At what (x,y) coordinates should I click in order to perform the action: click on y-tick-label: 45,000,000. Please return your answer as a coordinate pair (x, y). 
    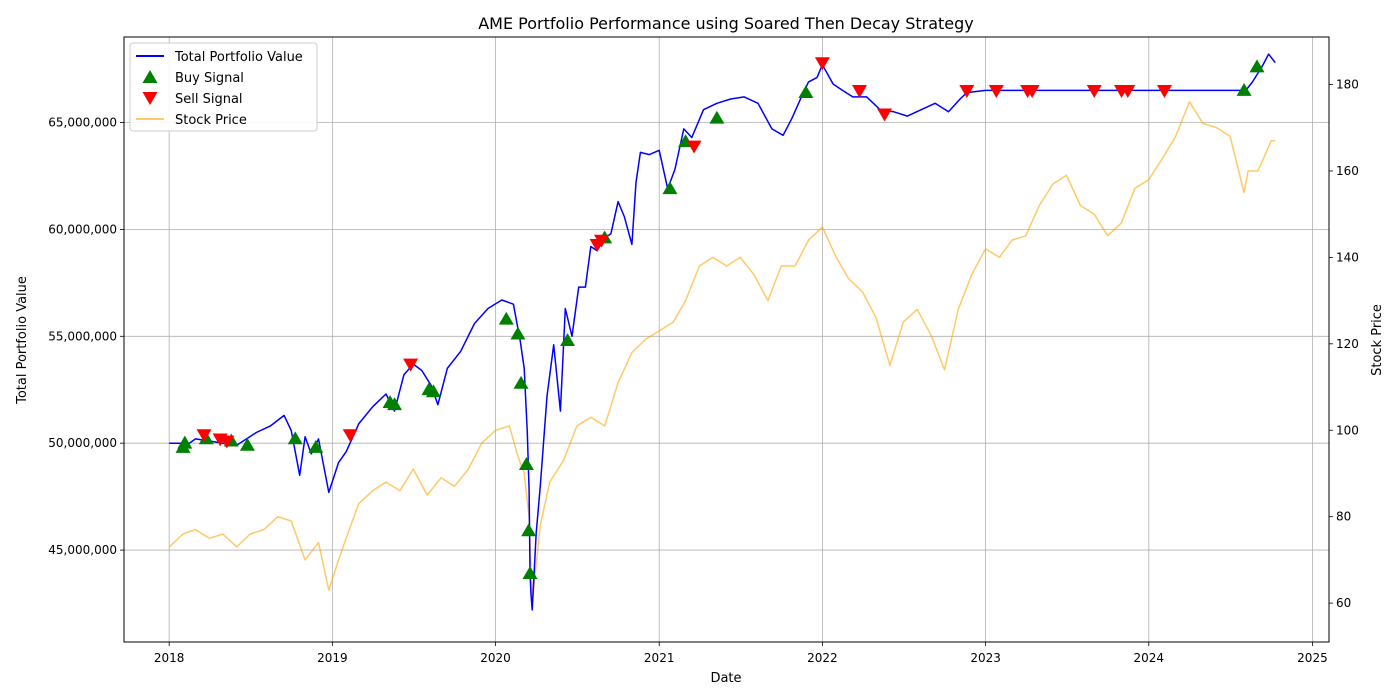
    Looking at the image, I should click on (82, 550).